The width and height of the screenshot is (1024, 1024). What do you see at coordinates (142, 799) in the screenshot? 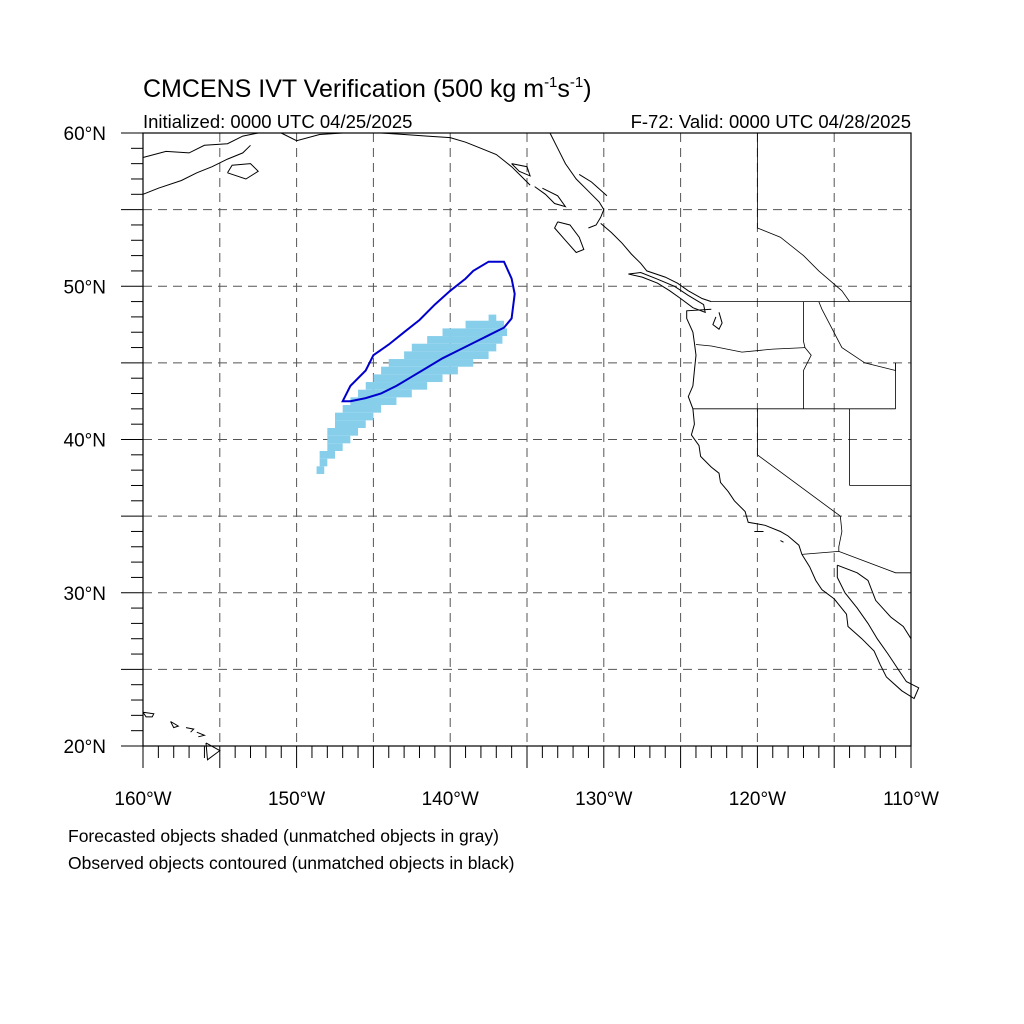
I see `longitude-tick-label: 160°W` at bounding box center [142, 799].